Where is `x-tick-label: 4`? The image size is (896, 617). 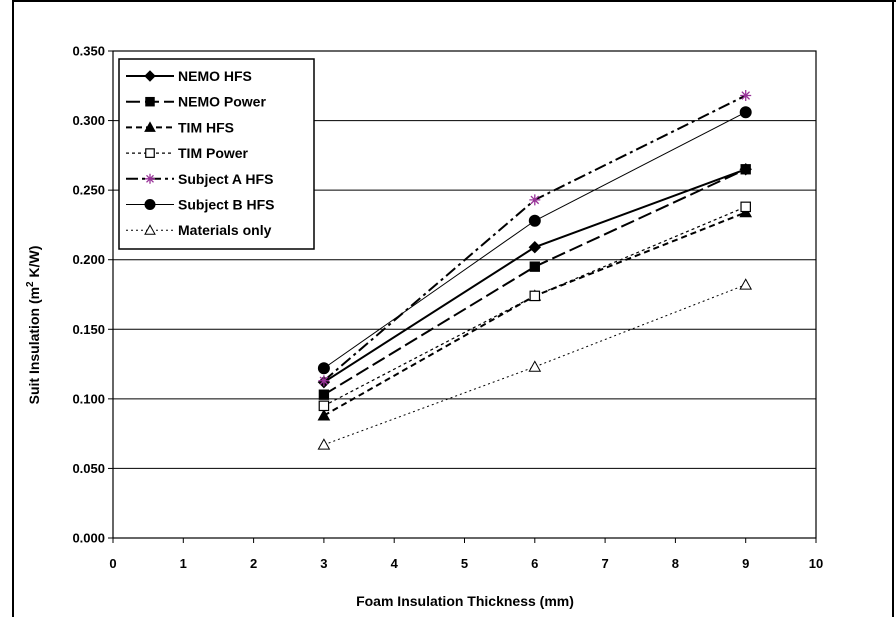
x-tick-label: 4 is located at coordinates (395, 563).